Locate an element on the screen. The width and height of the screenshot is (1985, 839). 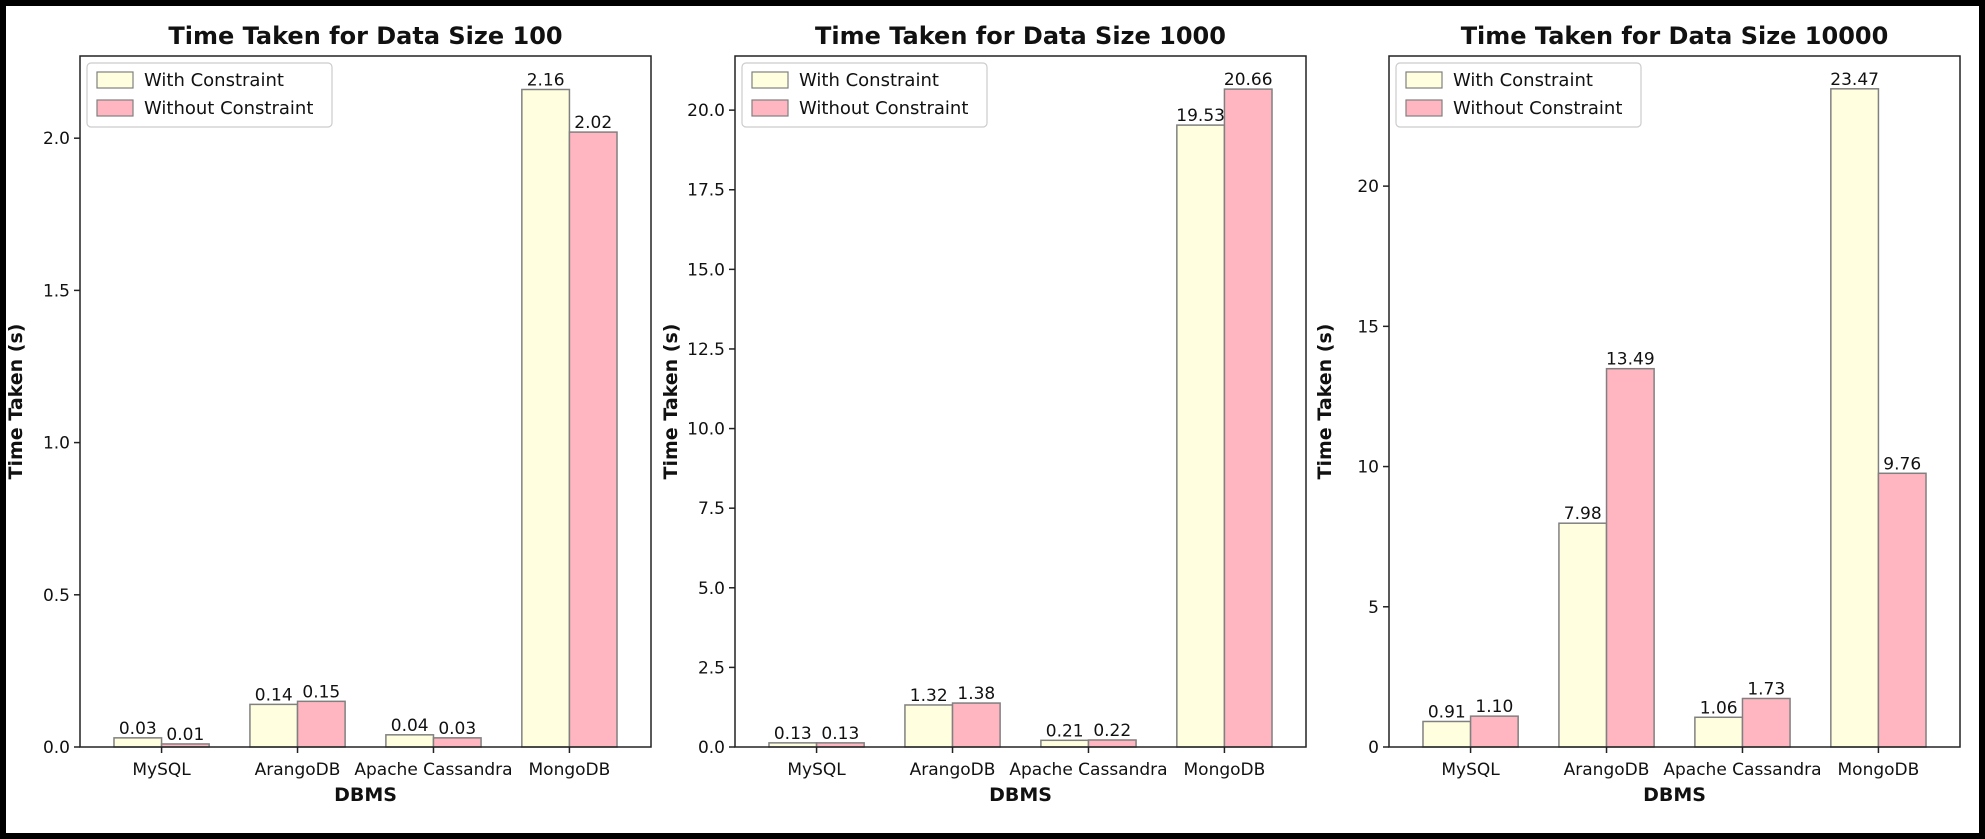
data-label: 13.49 is located at coordinates (1630, 360).